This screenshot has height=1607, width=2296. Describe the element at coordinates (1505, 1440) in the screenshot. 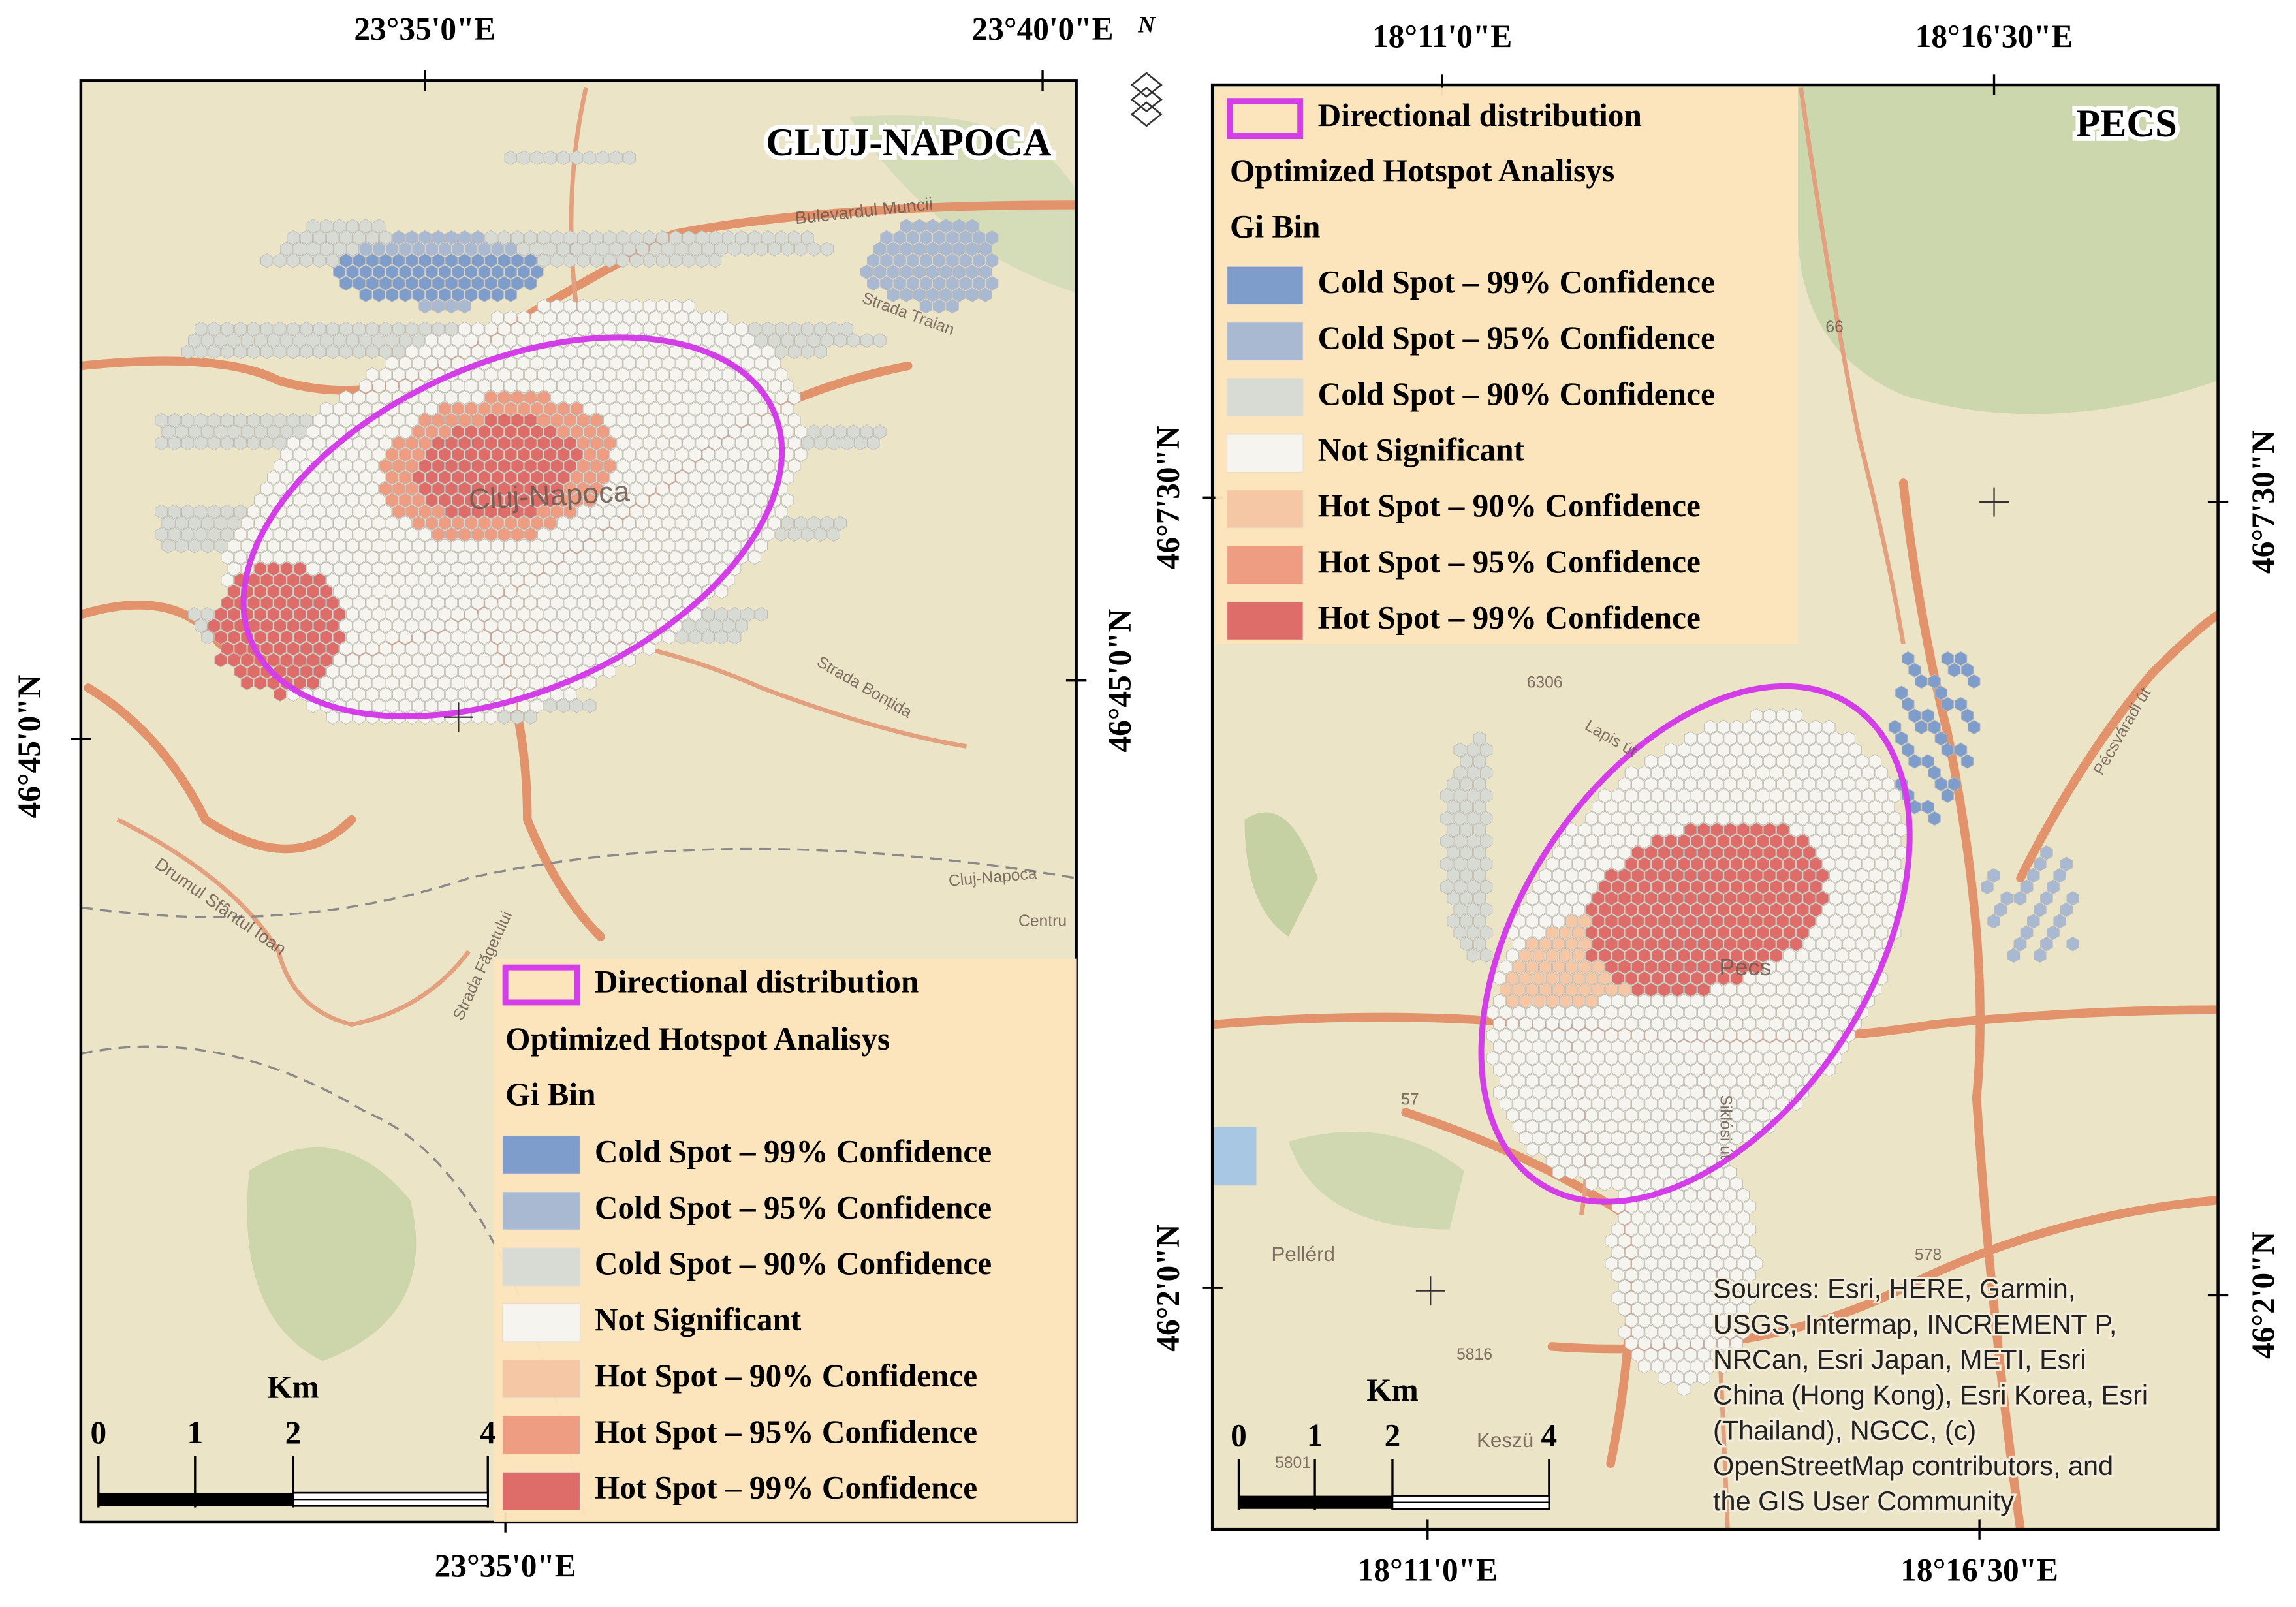

I see `map-label: Keszü` at that location.